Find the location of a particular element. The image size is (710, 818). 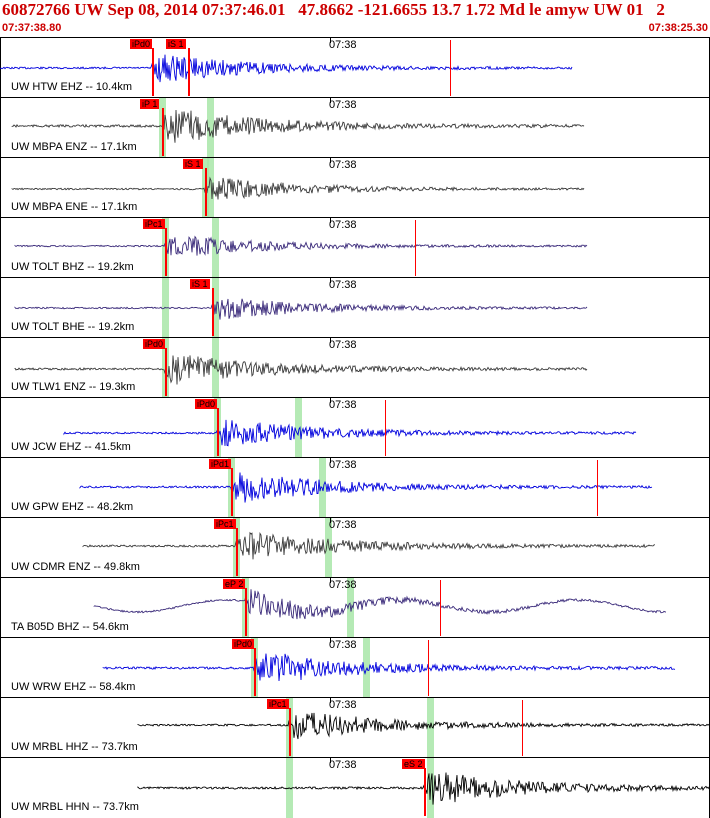

trace-panel: iPd0 07:38 UW WRW EHZ -- 58.4km is located at coordinates (355, 667).